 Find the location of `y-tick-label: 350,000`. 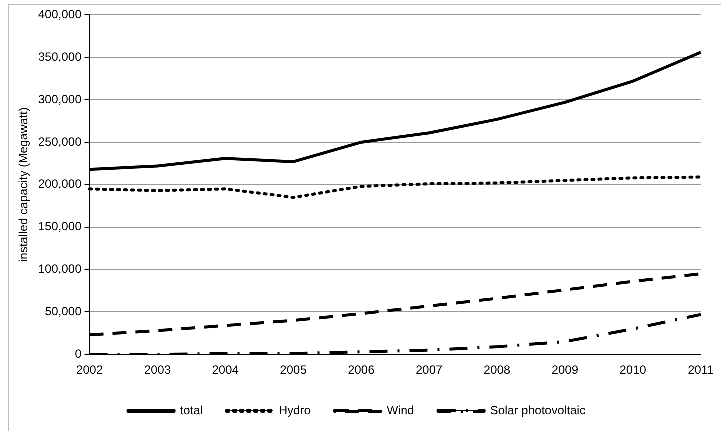

y-tick-label: 350,000 is located at coordinates (60, 57).